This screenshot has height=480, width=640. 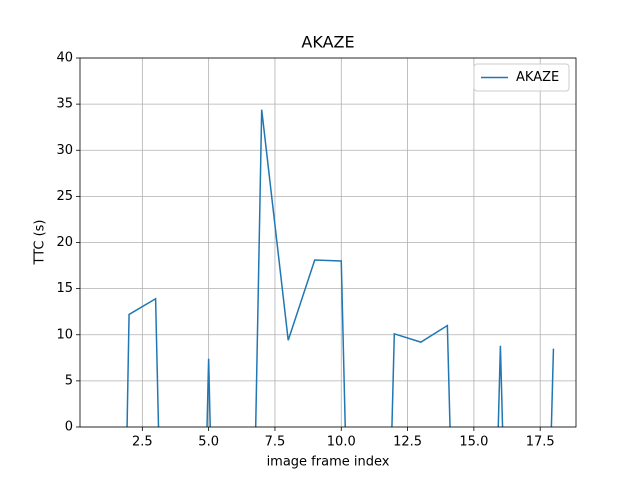 I want to click on y-tick-label: 20, so click(x=64, y=242).